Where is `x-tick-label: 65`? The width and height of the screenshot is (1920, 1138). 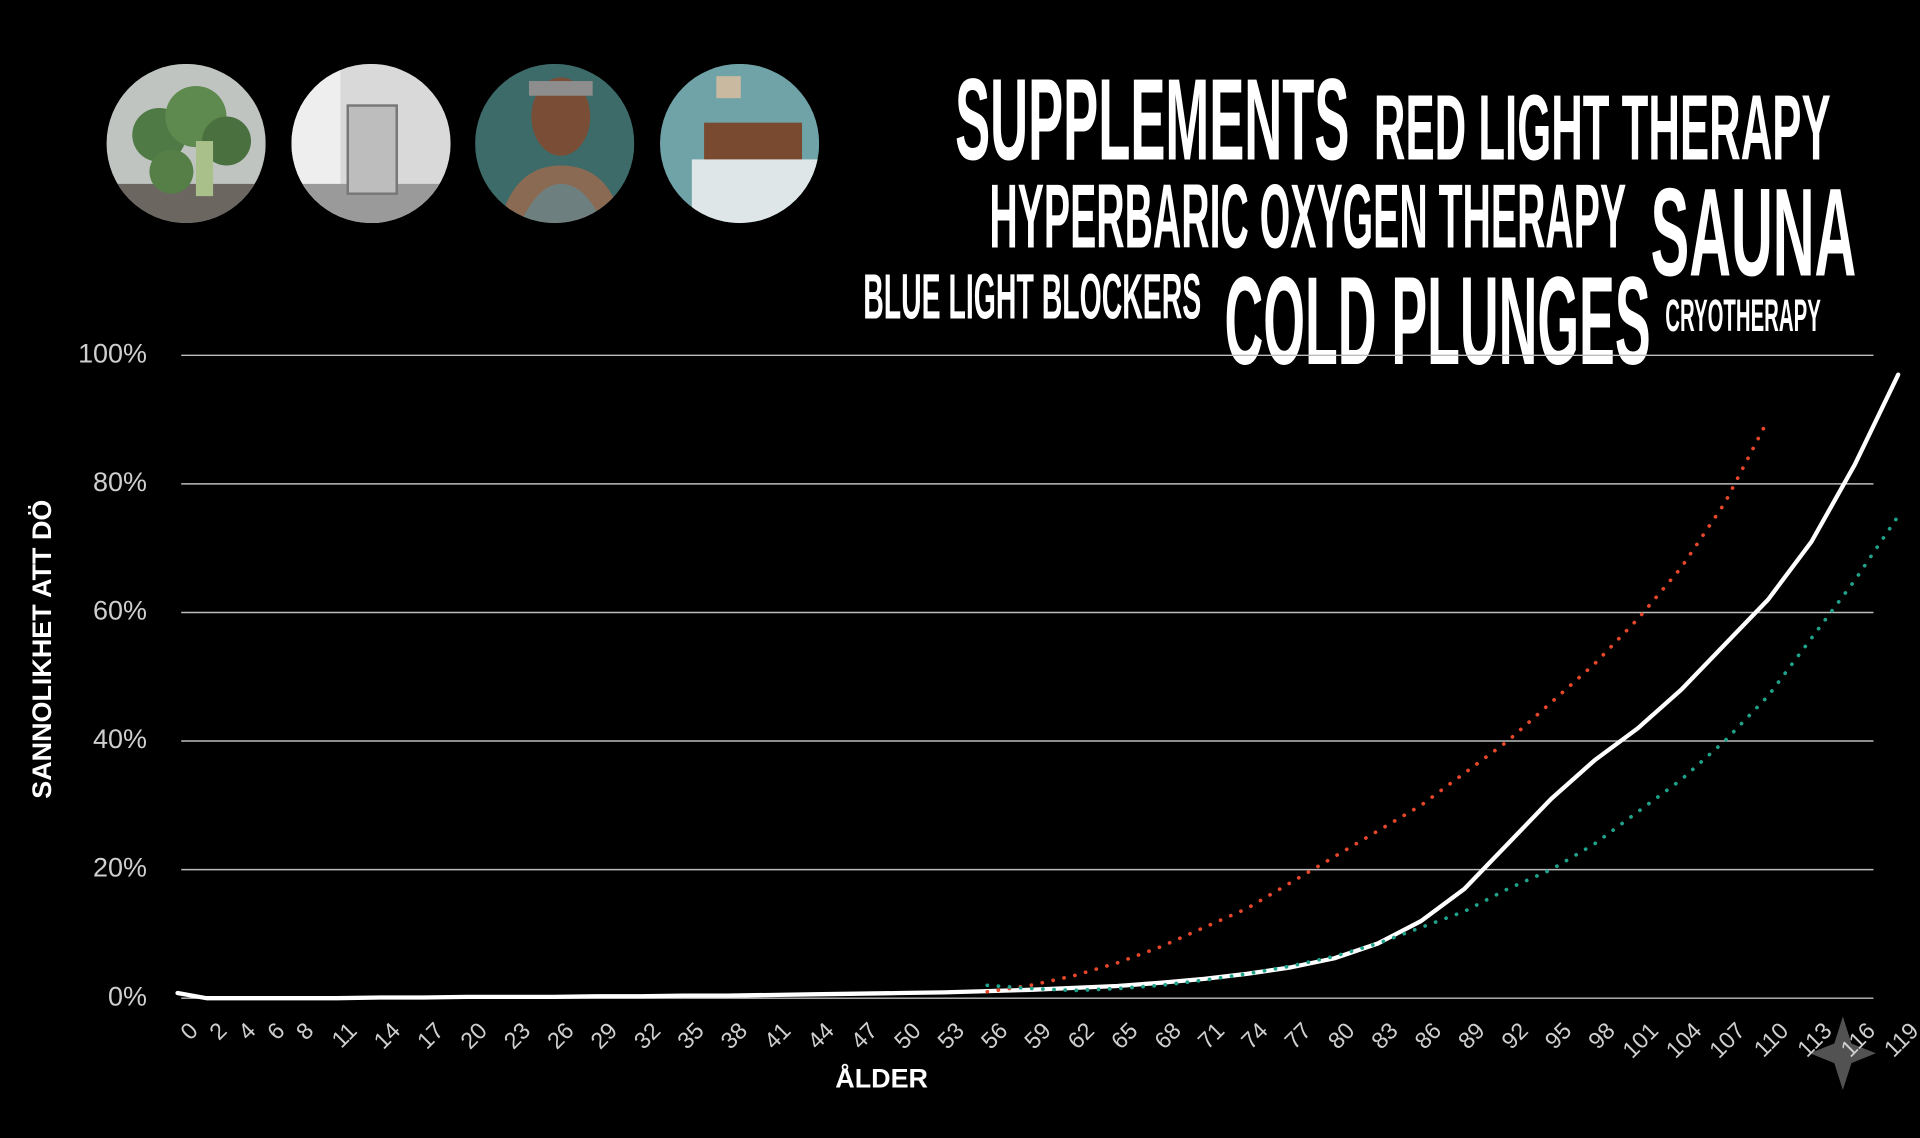
x-tick-label: 65 is located at coordinates (1124, 1035).